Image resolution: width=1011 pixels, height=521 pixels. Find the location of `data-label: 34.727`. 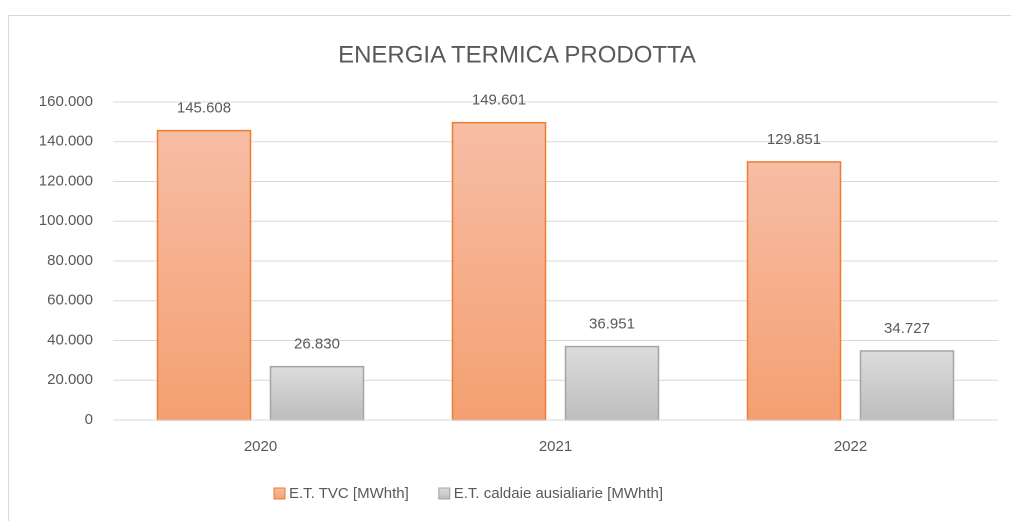

data-label: 34.727 is located at coordinates (907, 328).